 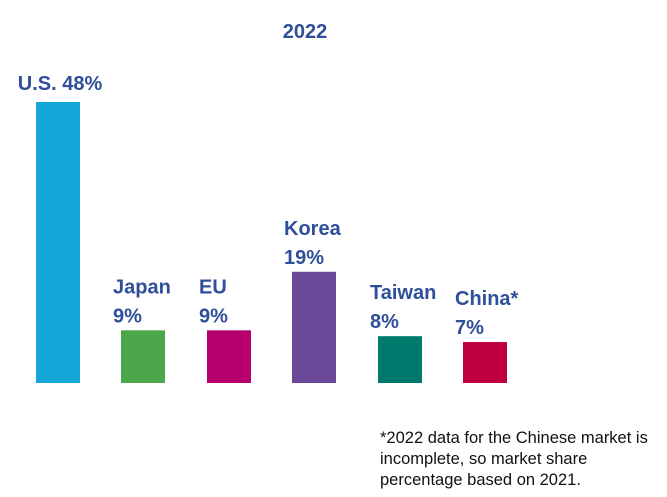 I want to click on value-label-eu: 9%, so click(x=213, y=316).